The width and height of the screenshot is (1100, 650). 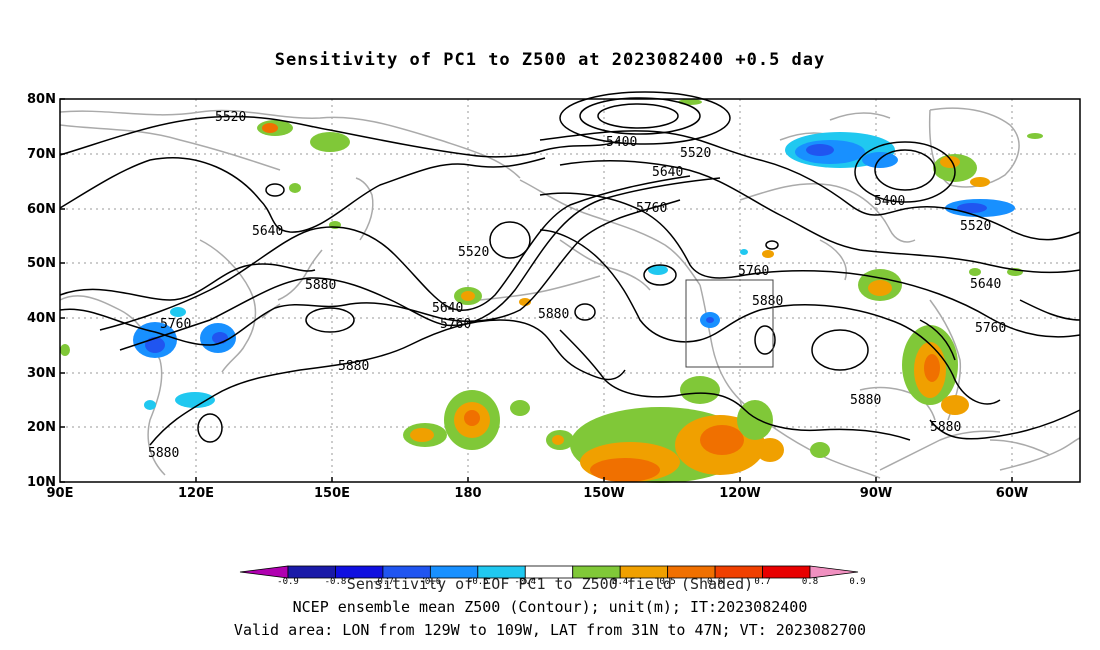 I want to click on colorbar-tick-label: 0.6, so click(x=715, y=582).